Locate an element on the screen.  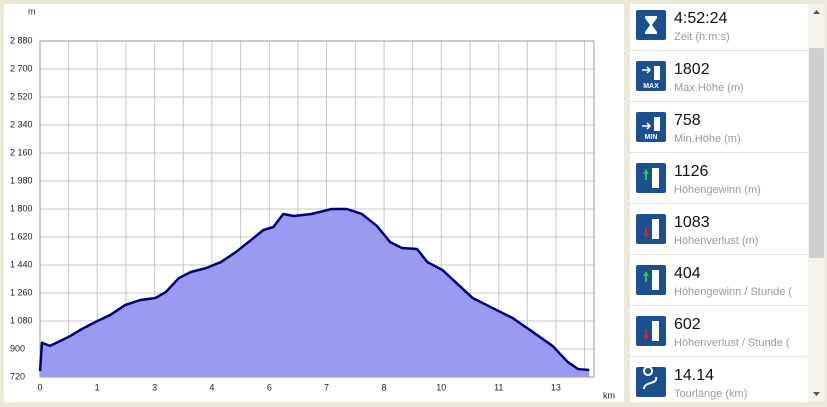
y-tick-label: 1 980 is located at coordinates (21, 180).